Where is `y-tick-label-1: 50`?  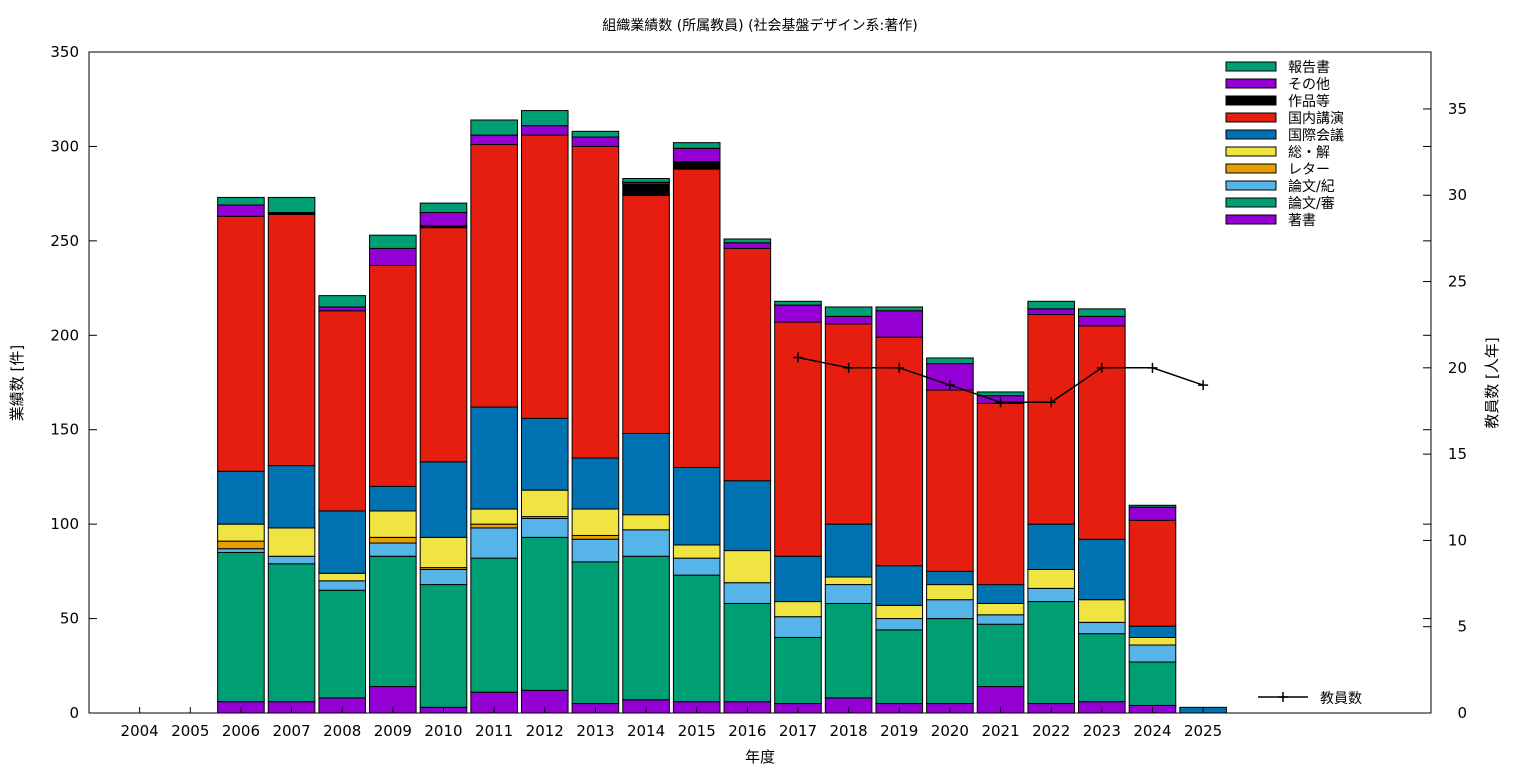
y-tick-label-1: 50 is located at coordinates (69, 619).